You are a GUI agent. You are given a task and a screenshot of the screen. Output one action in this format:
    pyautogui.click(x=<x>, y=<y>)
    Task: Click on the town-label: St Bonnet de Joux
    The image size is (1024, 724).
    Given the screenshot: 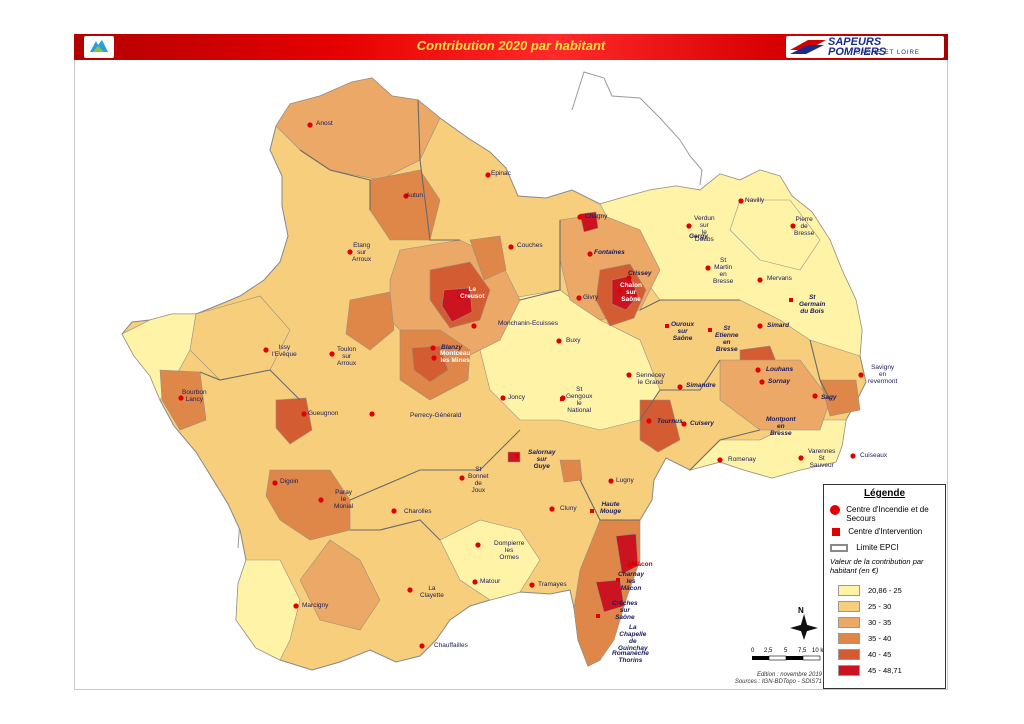 What is the action you would take?
    pyautogui.click(x=478, y=480)
    